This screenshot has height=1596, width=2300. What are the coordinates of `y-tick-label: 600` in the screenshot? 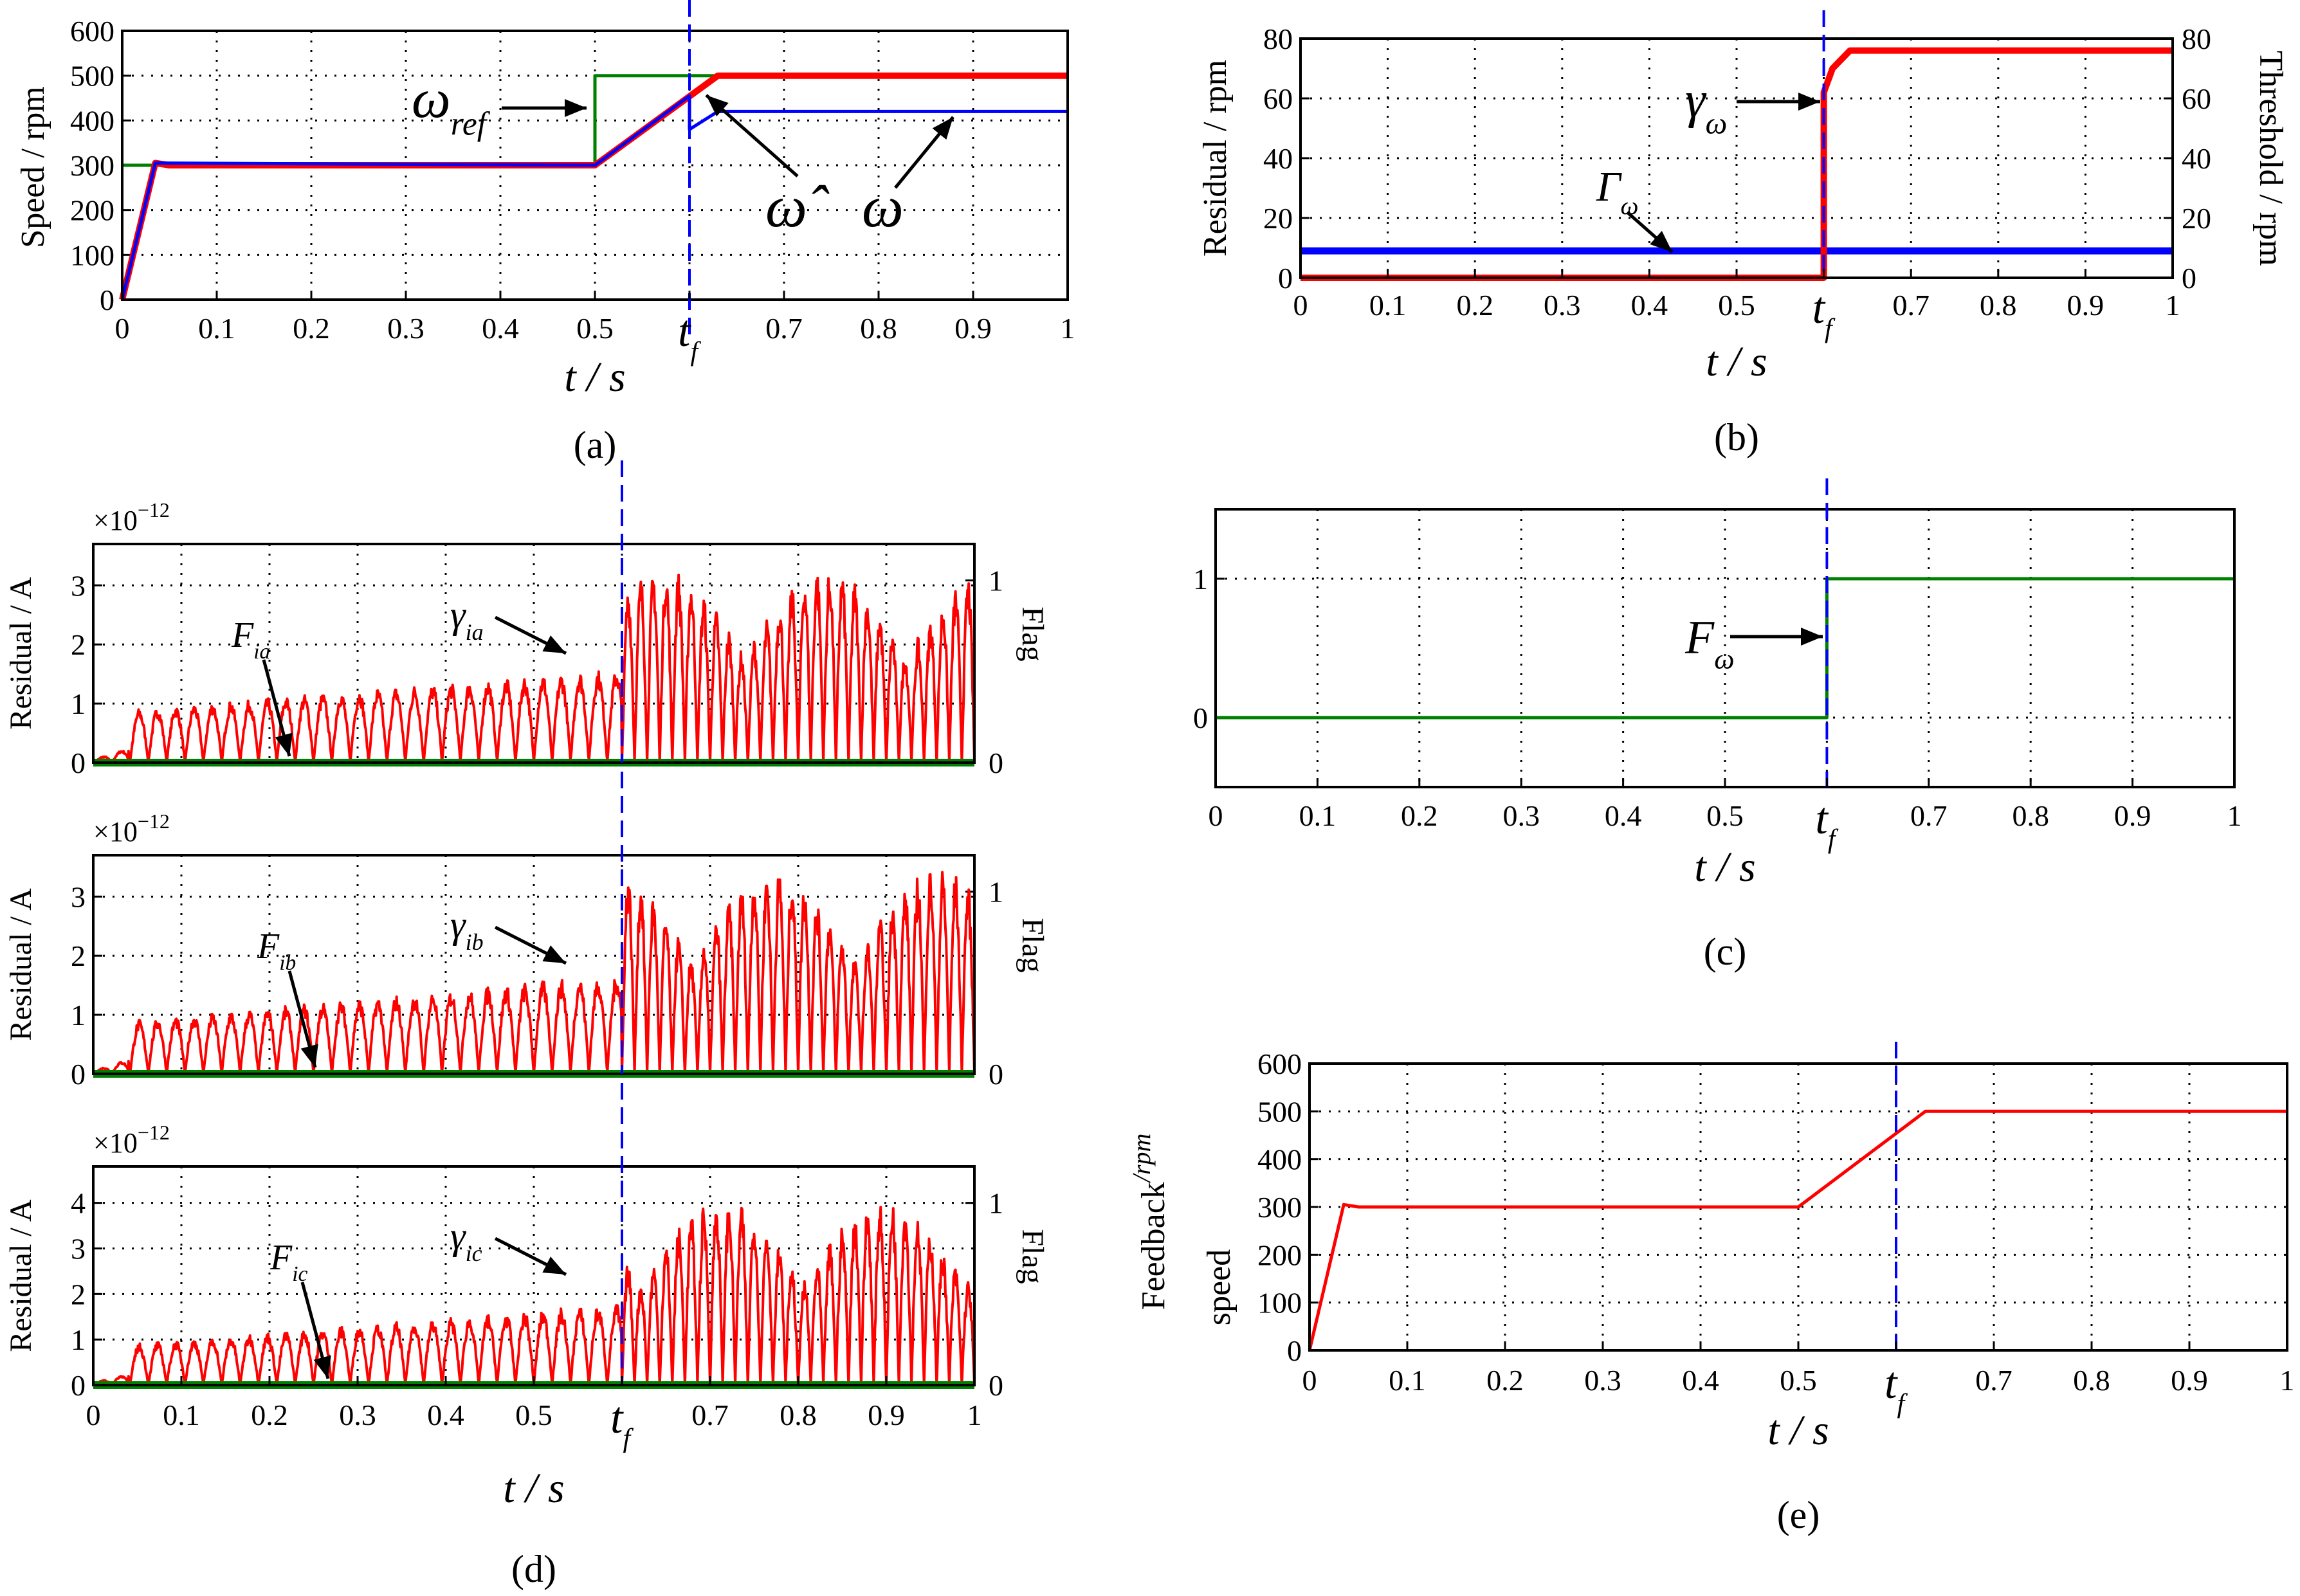 It's located at (1279, 1063).